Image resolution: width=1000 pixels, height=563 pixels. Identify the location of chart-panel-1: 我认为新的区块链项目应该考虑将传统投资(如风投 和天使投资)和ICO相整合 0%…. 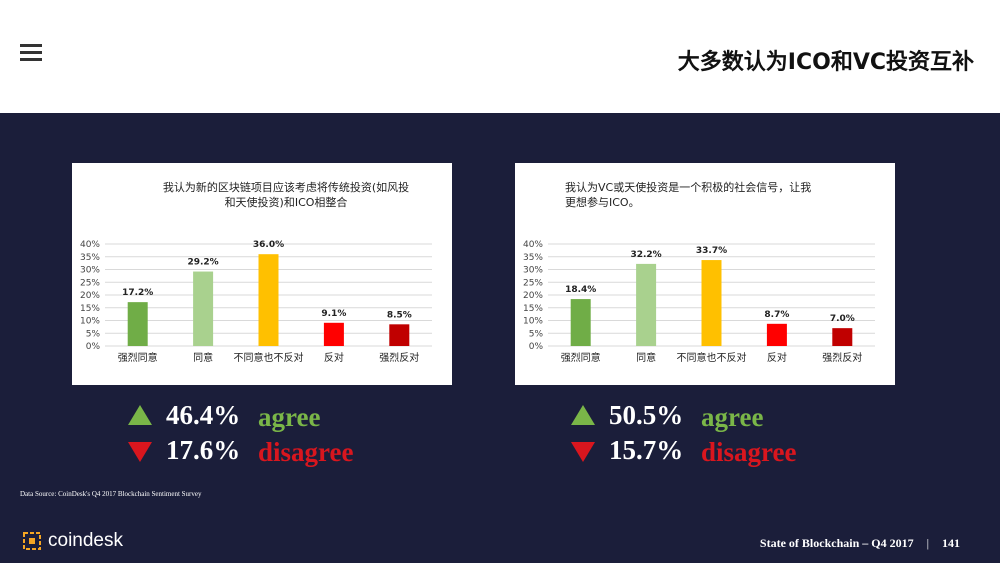
(262, 274).